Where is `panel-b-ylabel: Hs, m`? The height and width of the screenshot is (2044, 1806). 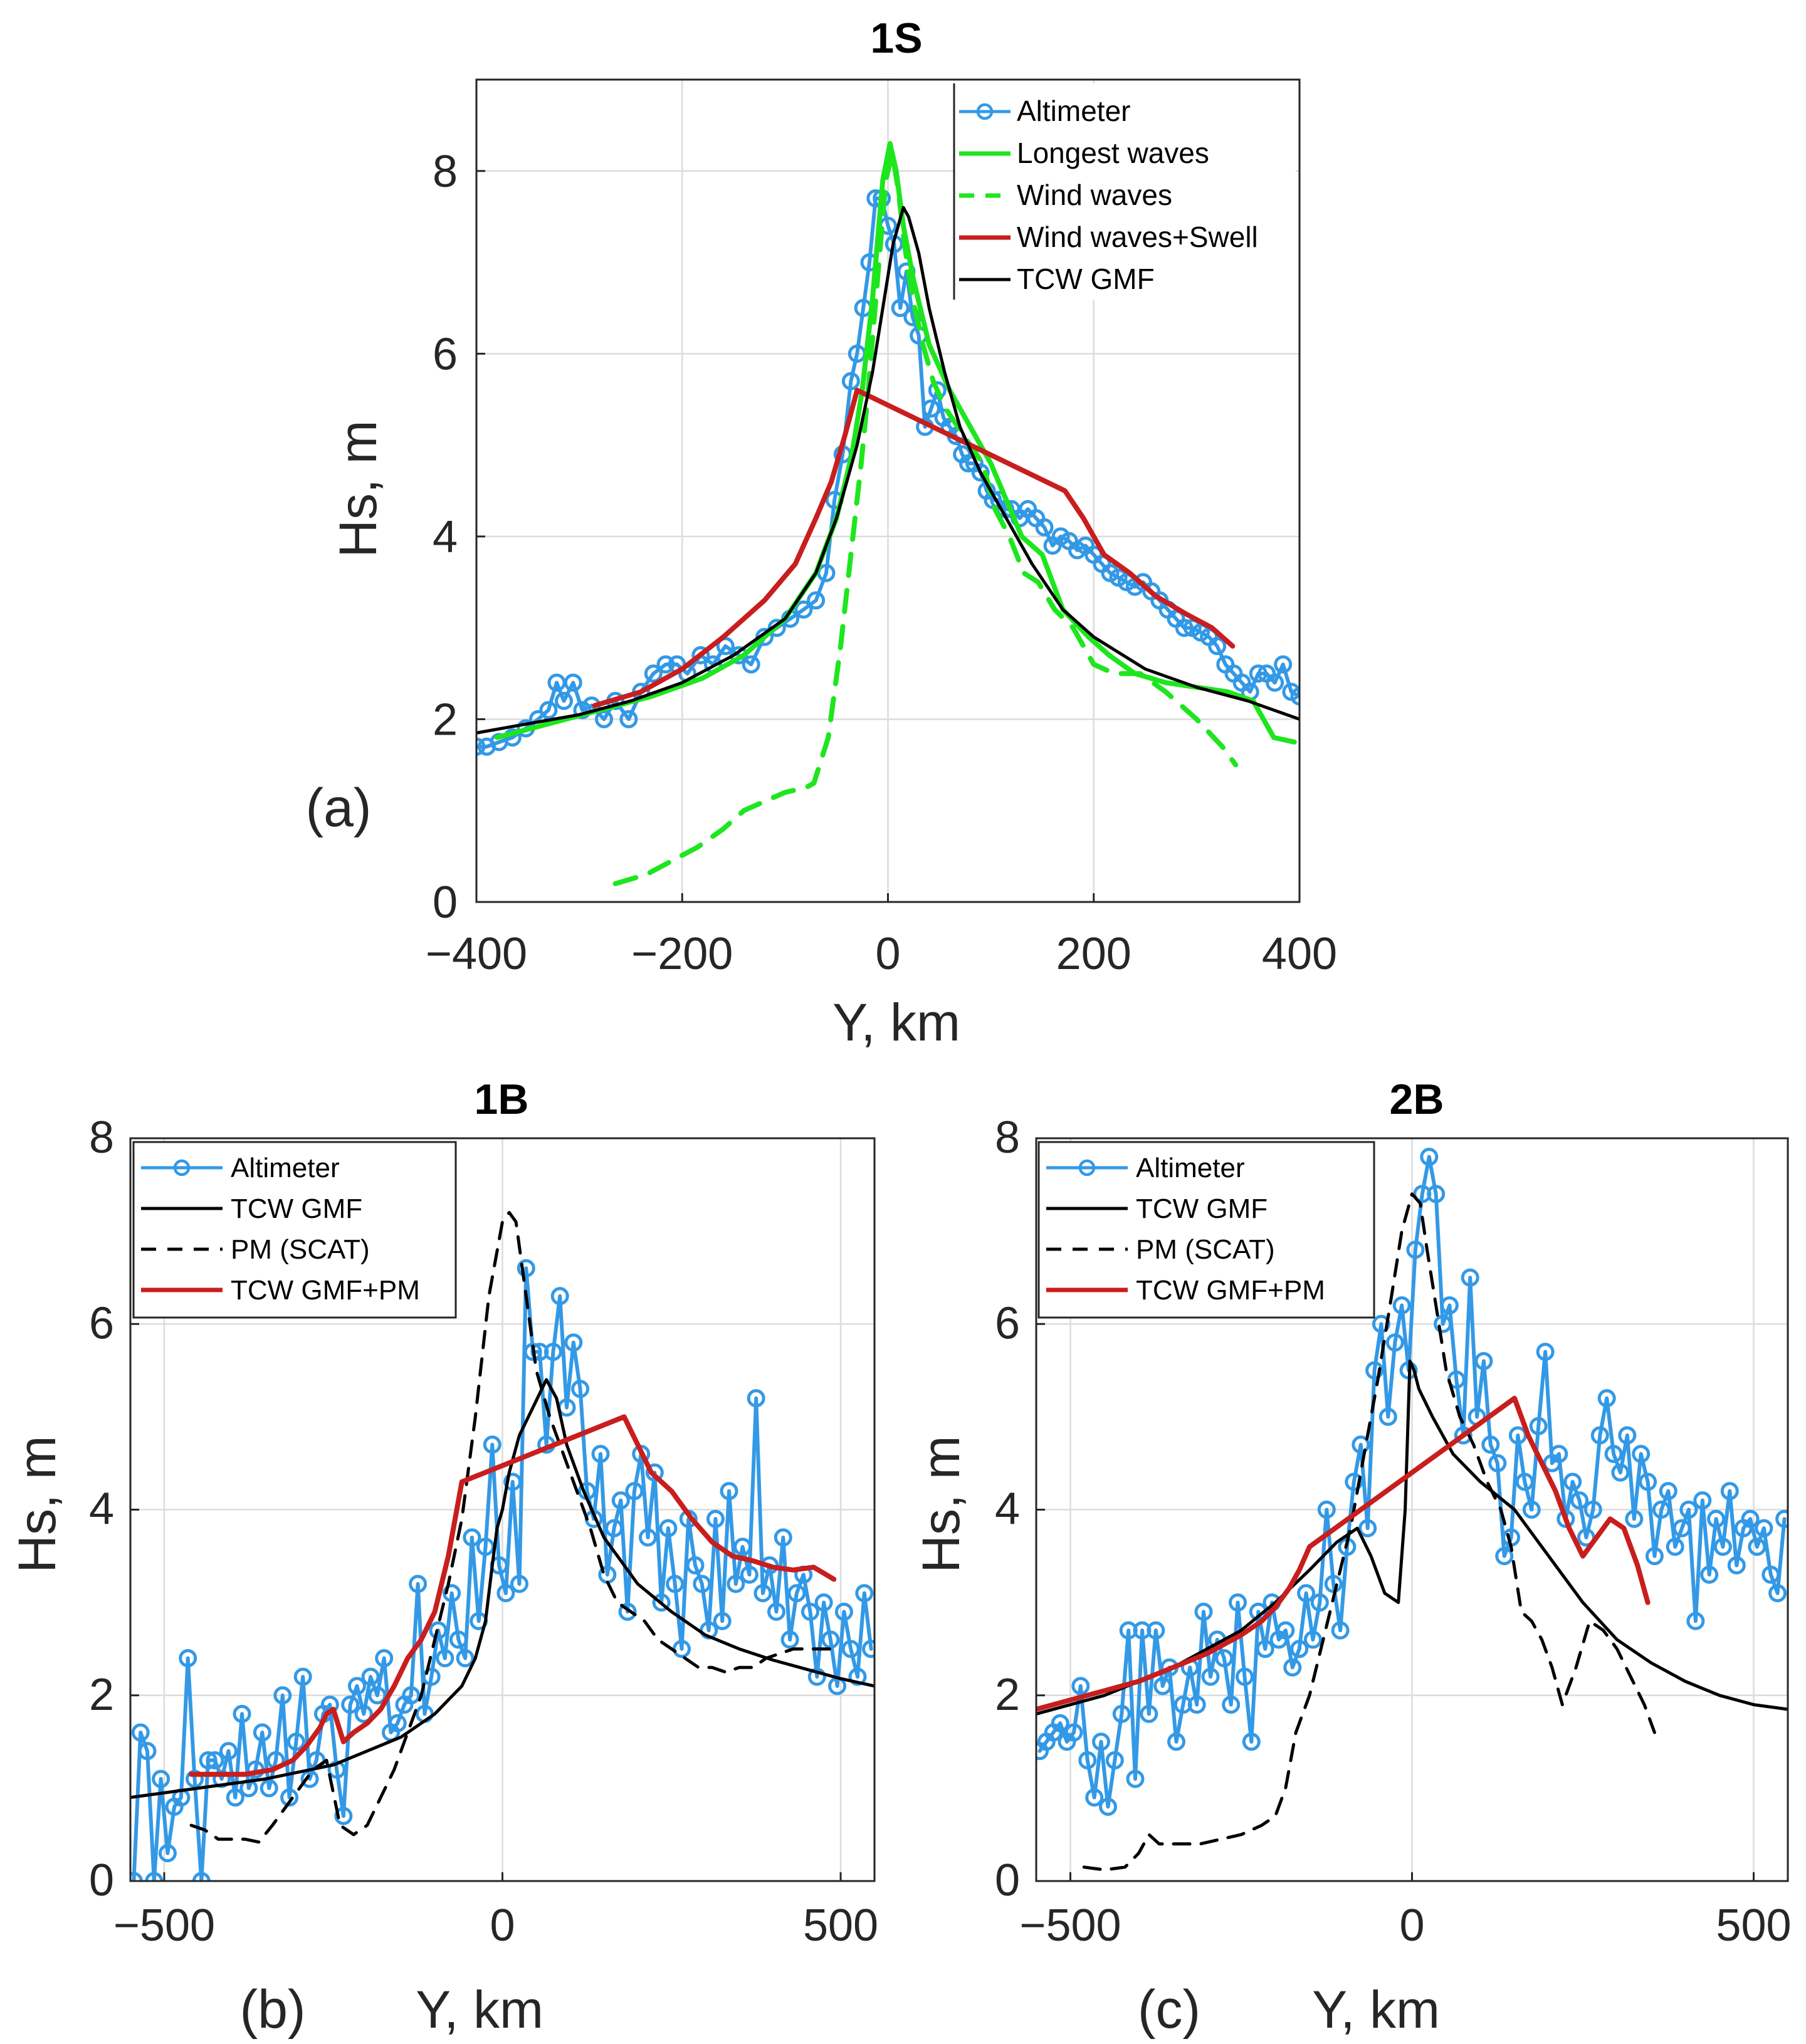 panel-b-ylabel: Hs, m is located at coordinates (37, 1504).